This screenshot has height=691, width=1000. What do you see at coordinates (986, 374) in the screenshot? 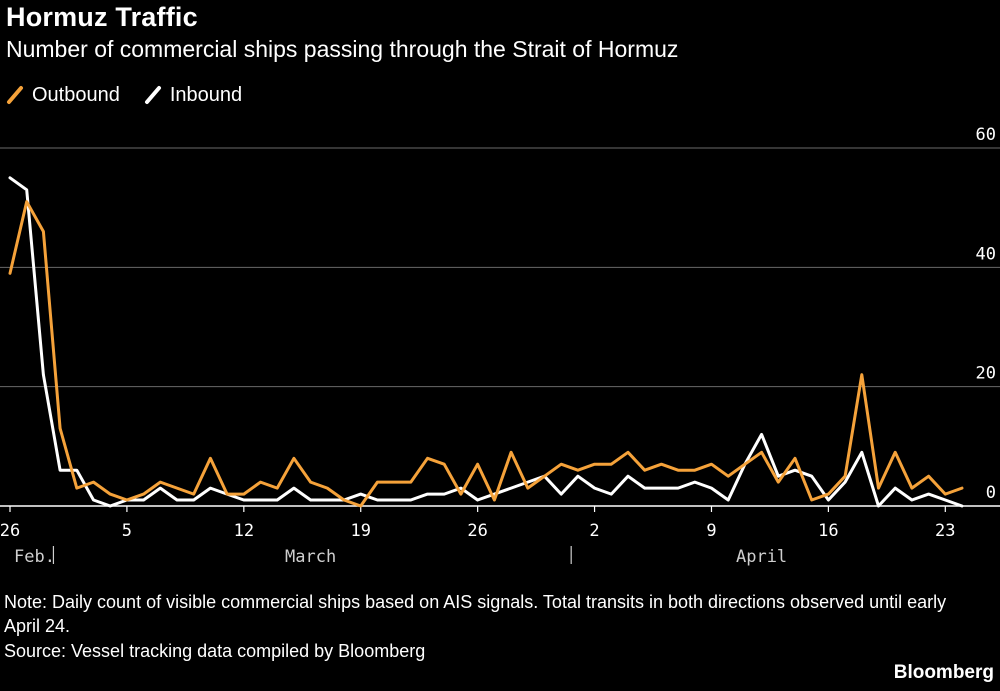
I see `y-tick-label-20: 20` at bounding box center [986, 374].